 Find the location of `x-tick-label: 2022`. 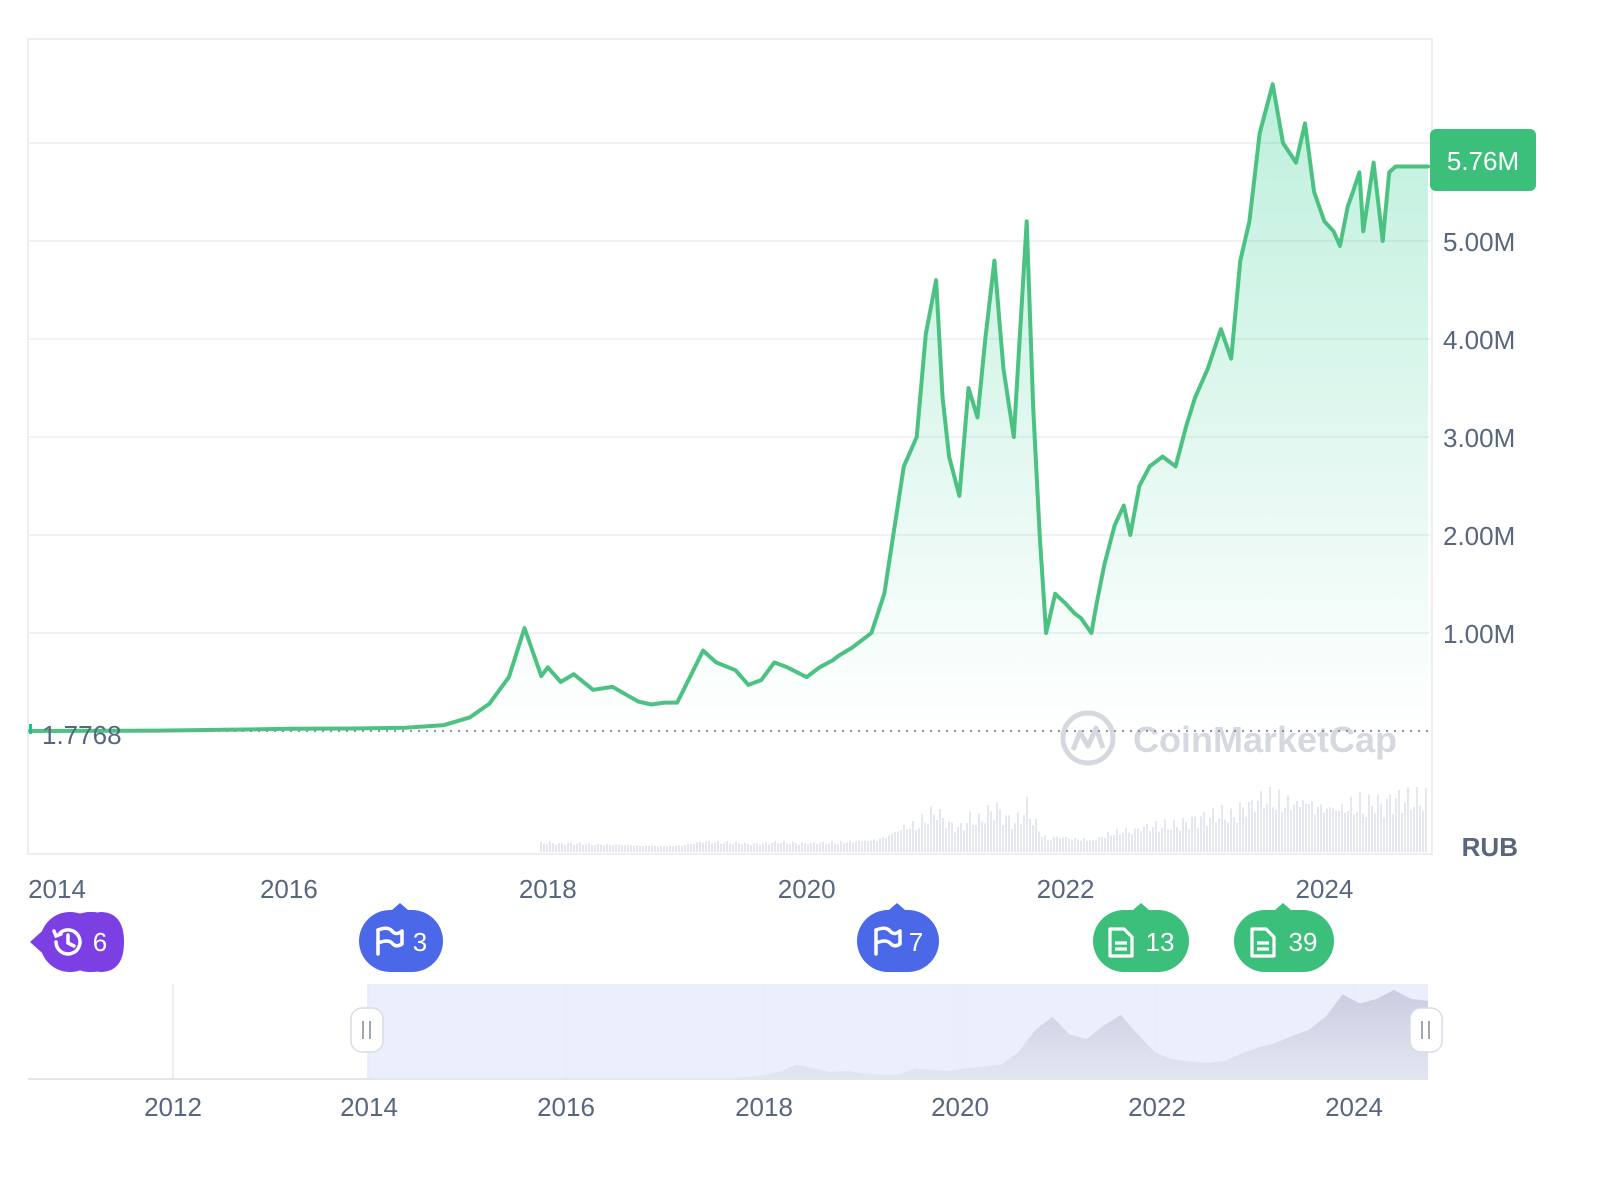

x-tick-label: 2022 is located at coordinates (1066, 889).